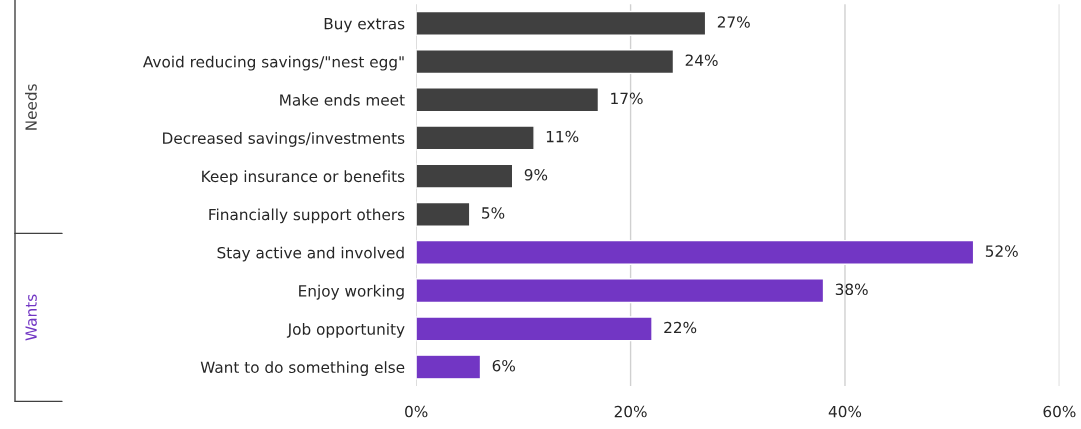 The image size is (1081, 429). What do you see at coordinates (680, 327) in the screenshot?
I see `data-label: 22%` at bounding box center [680, 327].